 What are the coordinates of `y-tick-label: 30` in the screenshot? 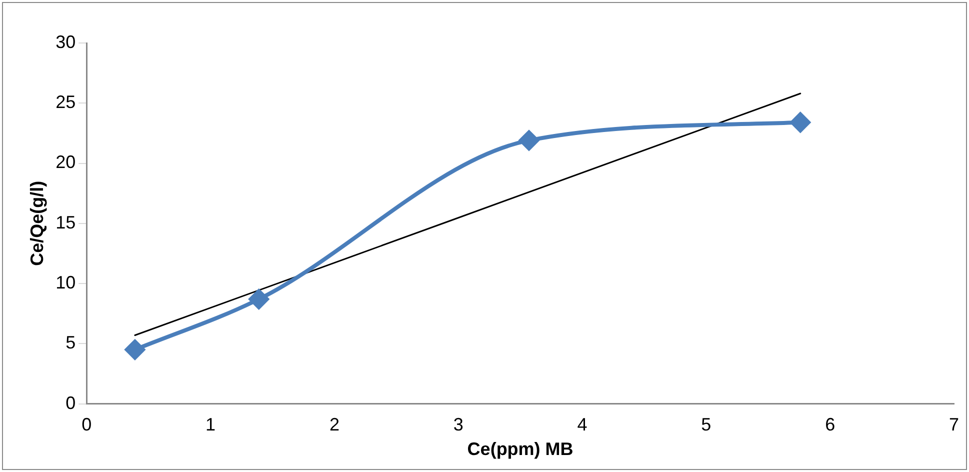 It's located at (66, 42).